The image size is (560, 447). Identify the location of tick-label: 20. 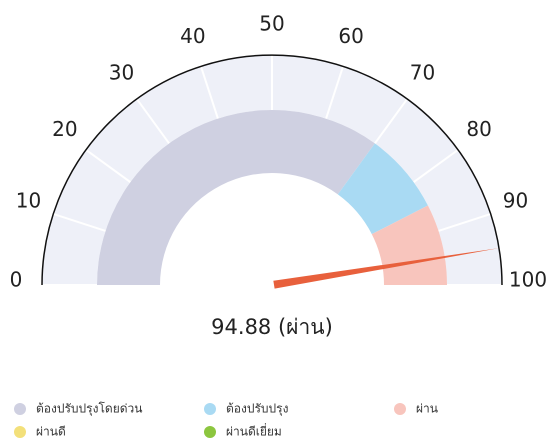
(64, 129).